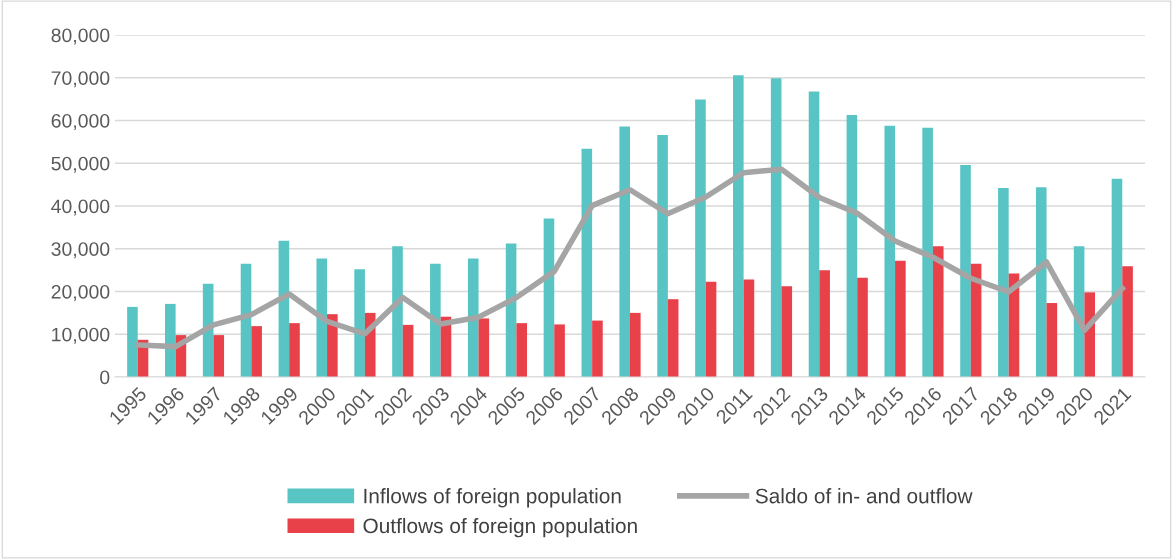 This screenshot has height=559, width=1173. I want to click on y-tick-label: 20,000, so click(80, 293).